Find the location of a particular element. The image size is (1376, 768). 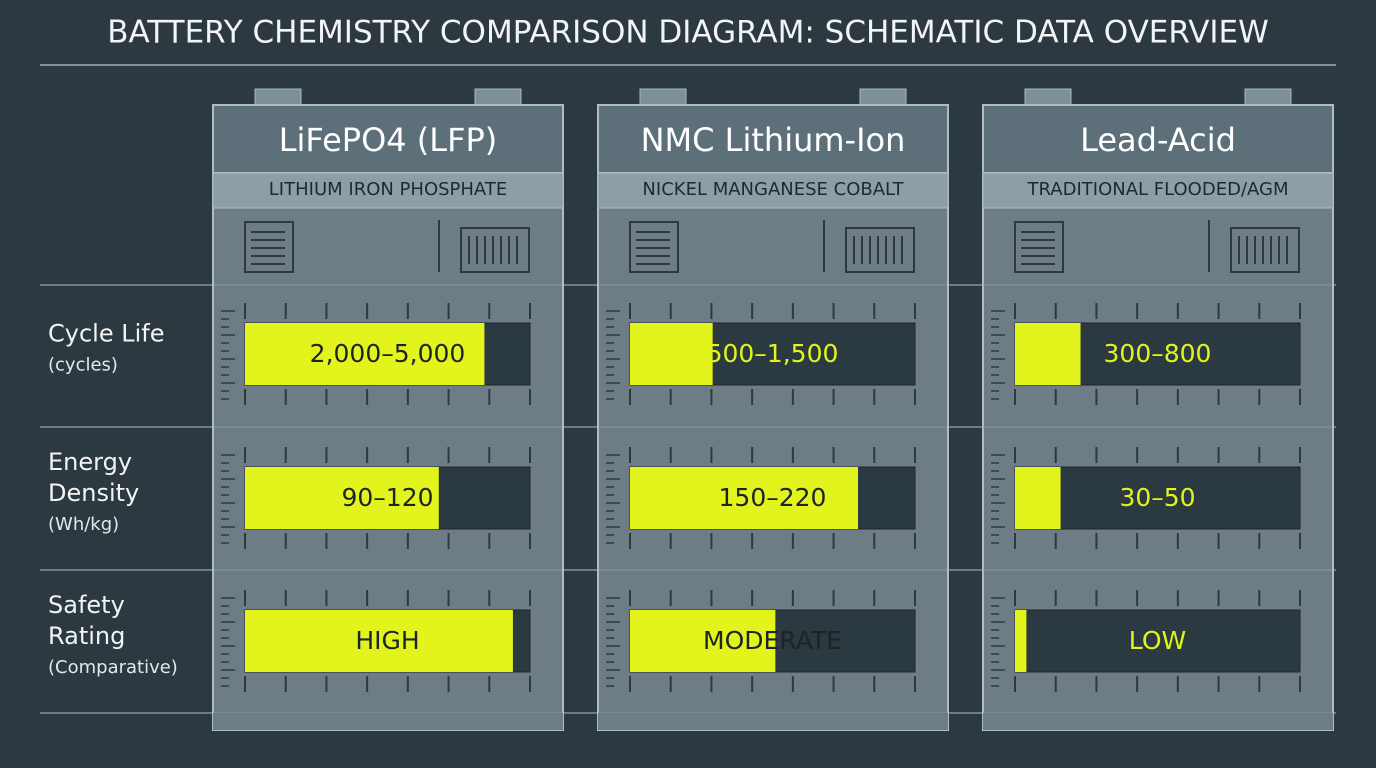

column-subtitle: LITHIUM IRON PHOSPHATE is located at coordinates (388, 189).